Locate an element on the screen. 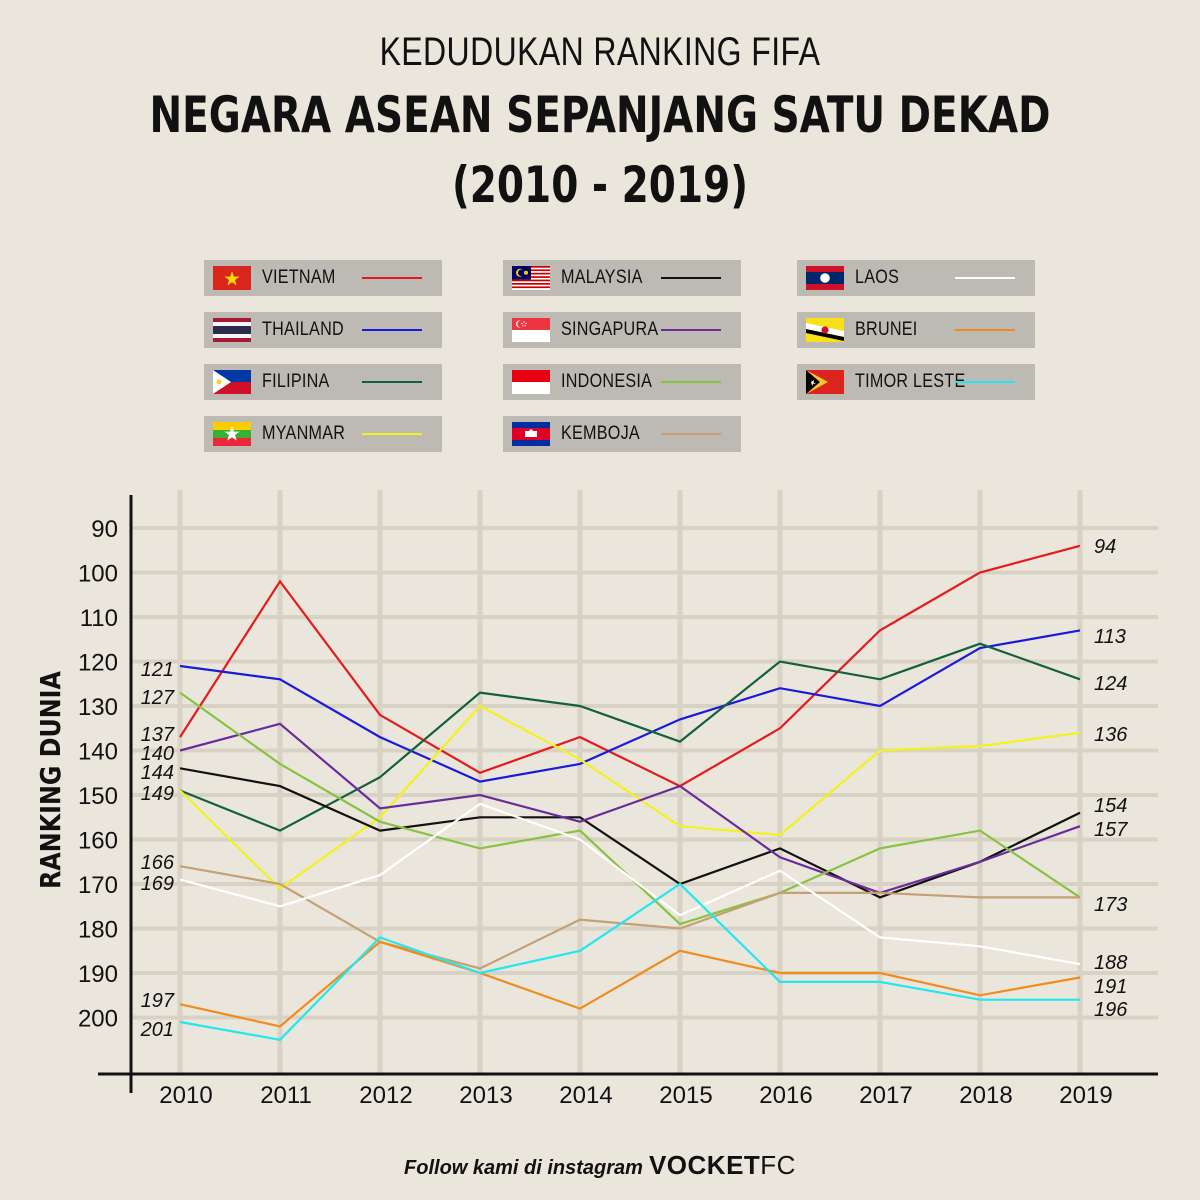 The height and width of the screenshot is (1200, 1200). y-tick-label: 150 is located at coordinates (98, 796).